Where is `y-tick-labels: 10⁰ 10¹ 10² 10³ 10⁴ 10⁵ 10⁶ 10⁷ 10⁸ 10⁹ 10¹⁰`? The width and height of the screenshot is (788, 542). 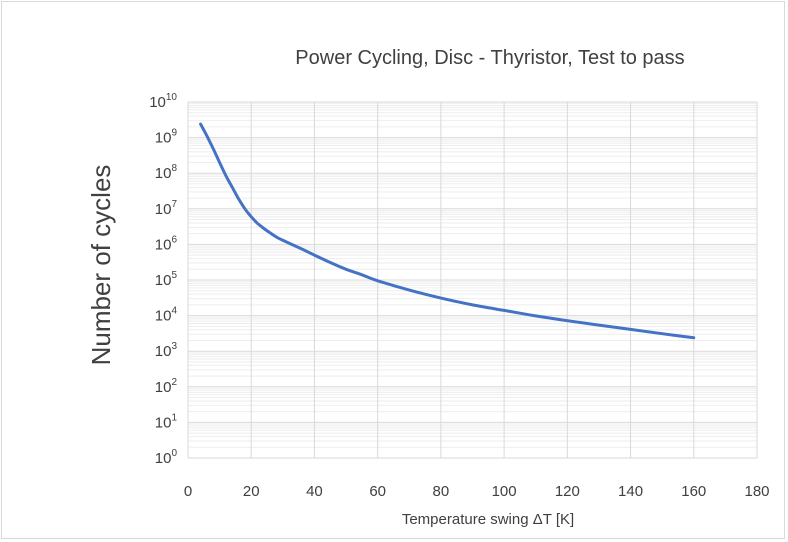 y-tick-labels: 10⁰ 10¹ 10² 10³ 10⁴ 10⁵ 10⁶ 10⁷ 10⁸ 10⁹ 10¹⁰ is located at coordinates (163, 279).